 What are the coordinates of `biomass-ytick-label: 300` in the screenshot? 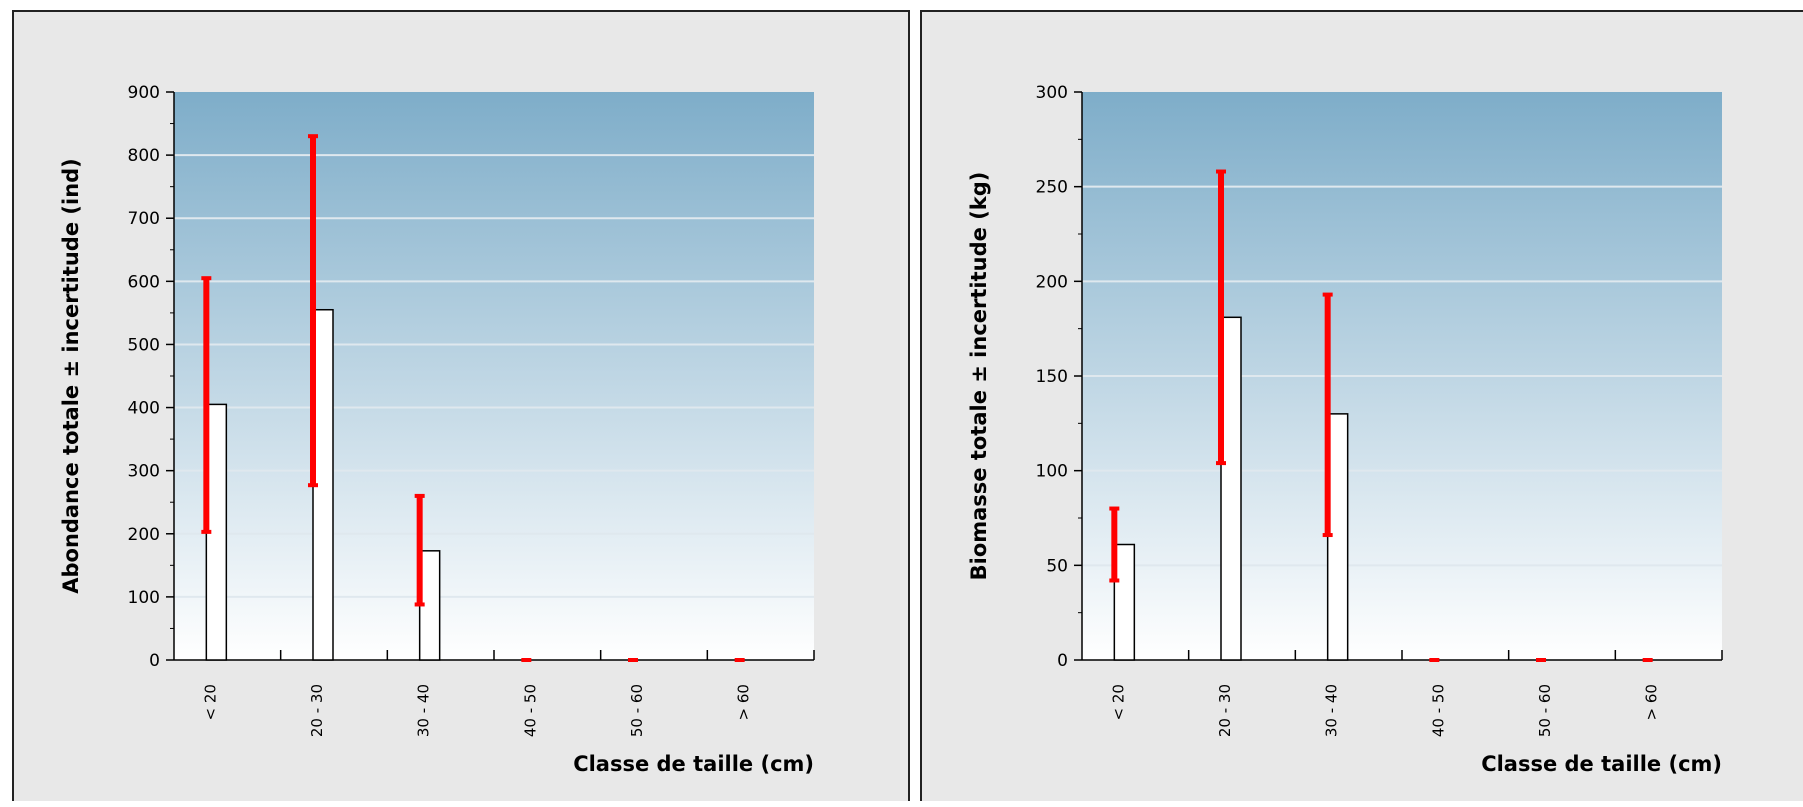 It's located at (1052, 93).